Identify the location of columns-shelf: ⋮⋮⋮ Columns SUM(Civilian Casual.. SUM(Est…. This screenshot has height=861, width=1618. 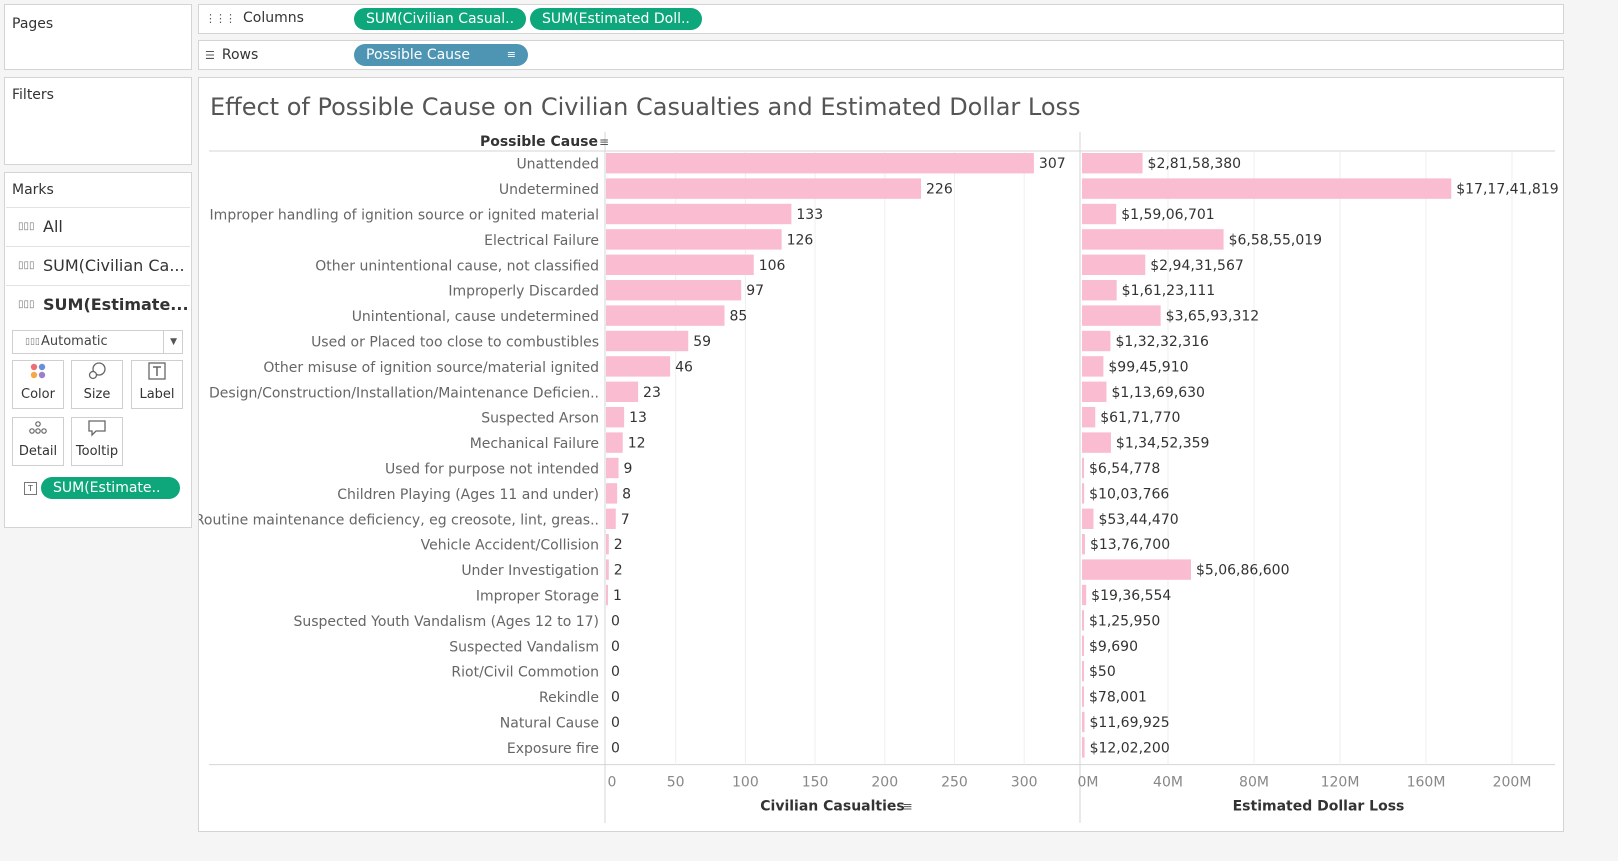
(881, 19).